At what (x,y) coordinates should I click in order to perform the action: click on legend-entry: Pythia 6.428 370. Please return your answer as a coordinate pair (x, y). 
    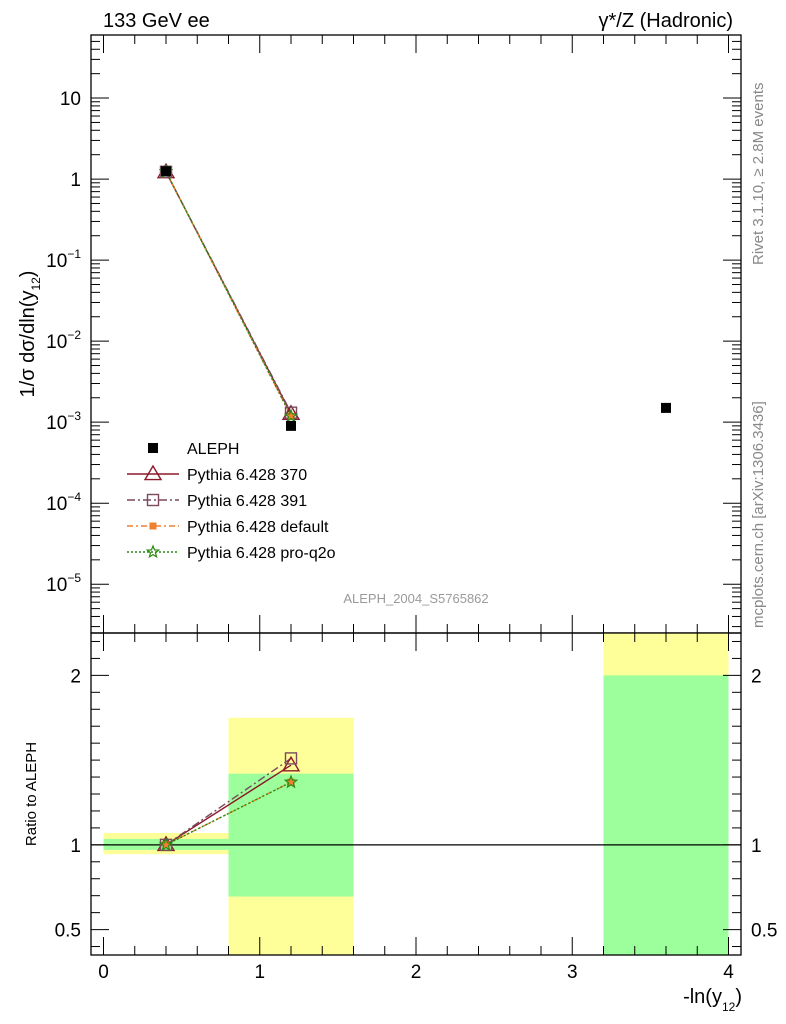
    Looking at the image, I should click on (217, 474).